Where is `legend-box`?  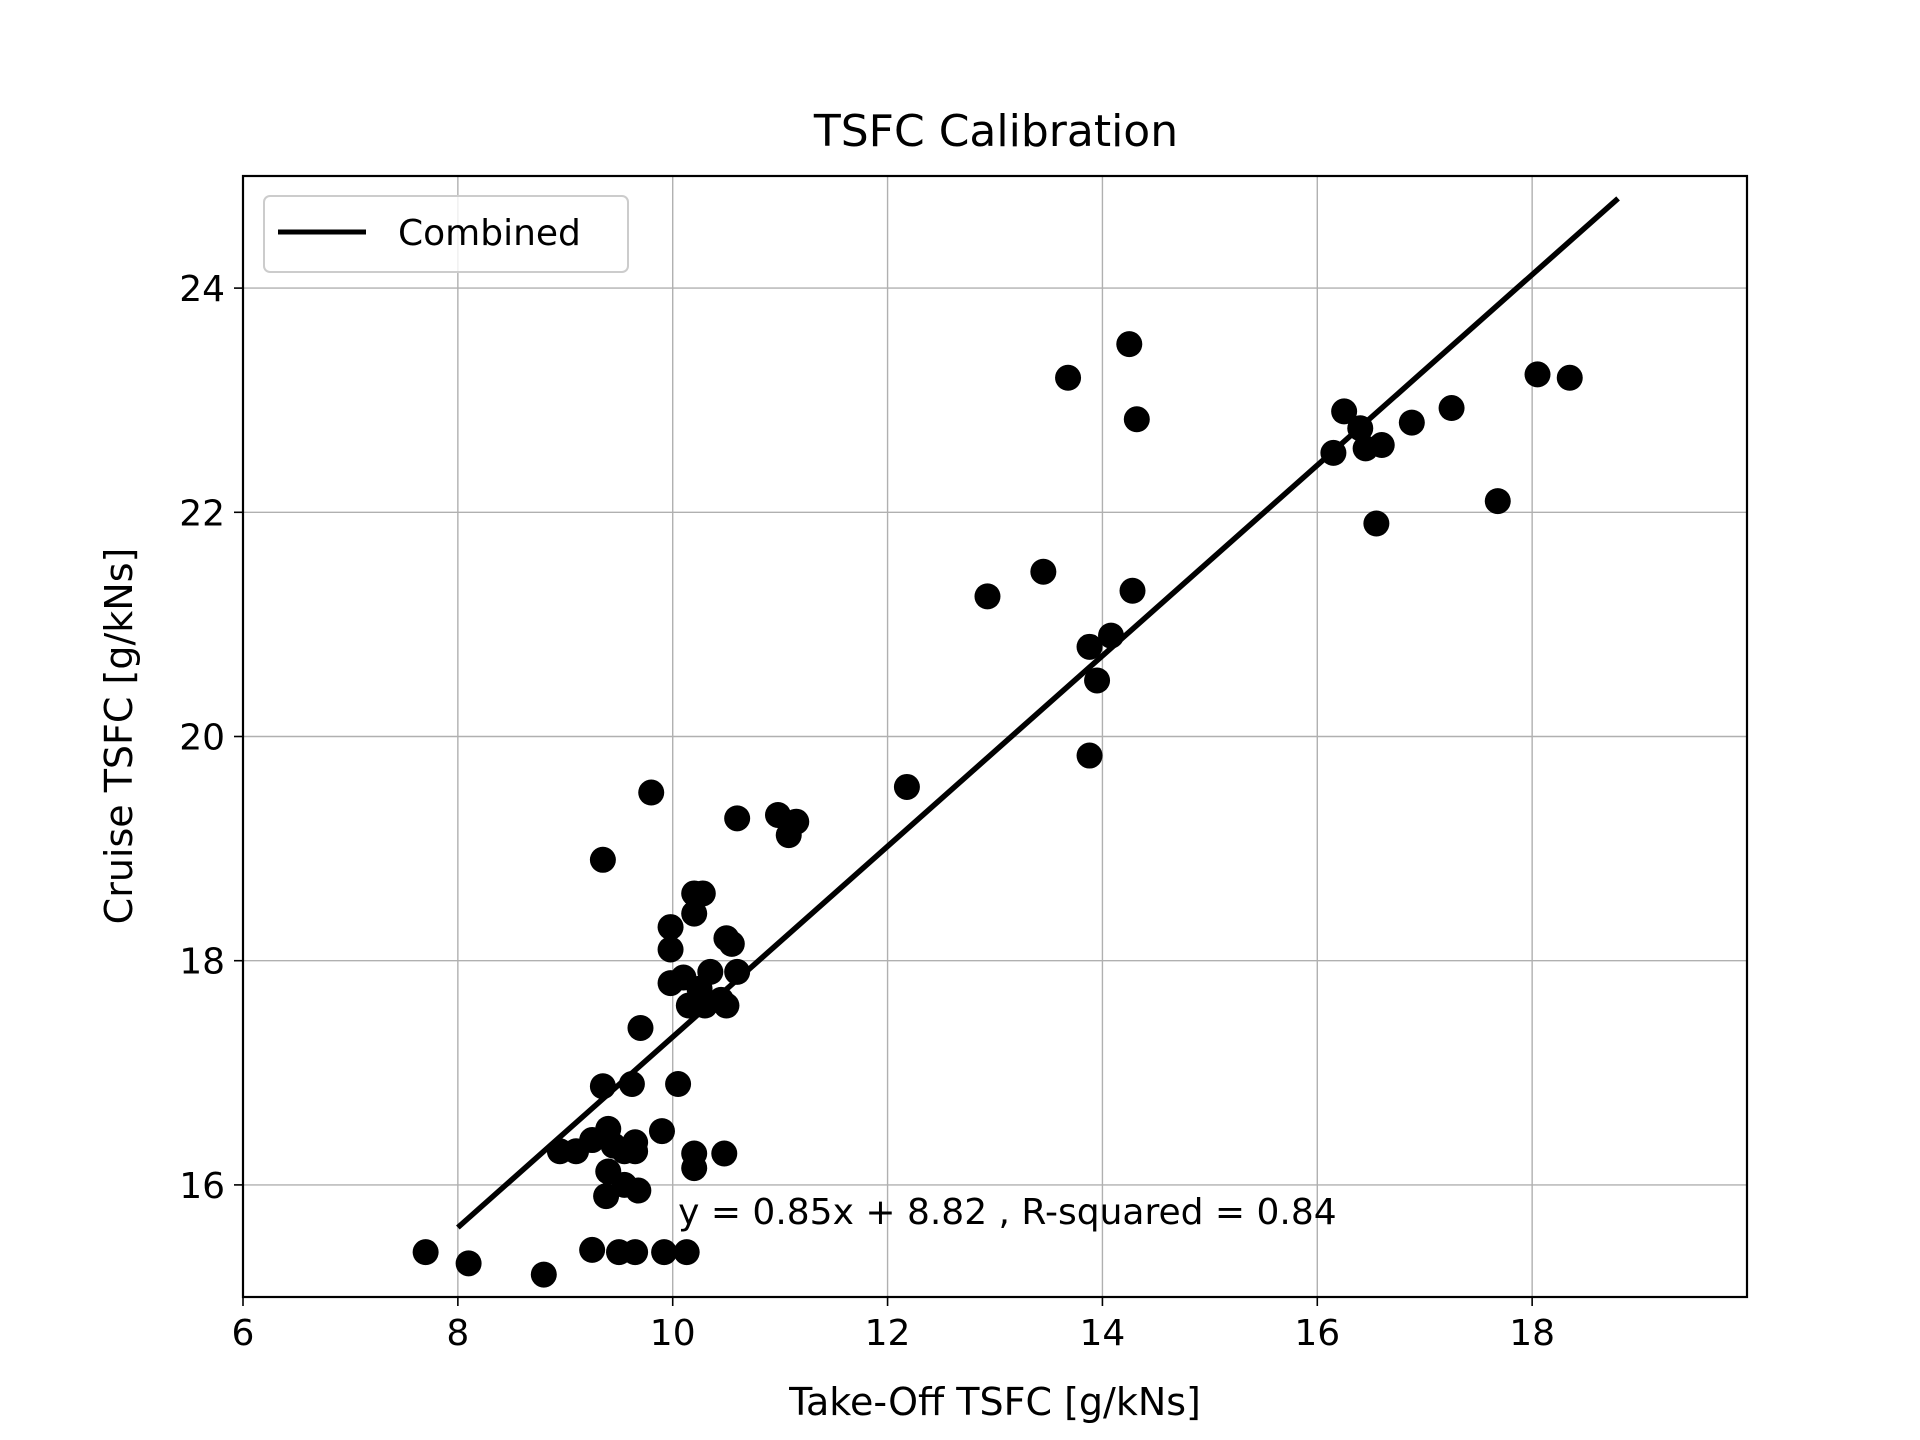
legend-box is located at coordinates (446, 234).